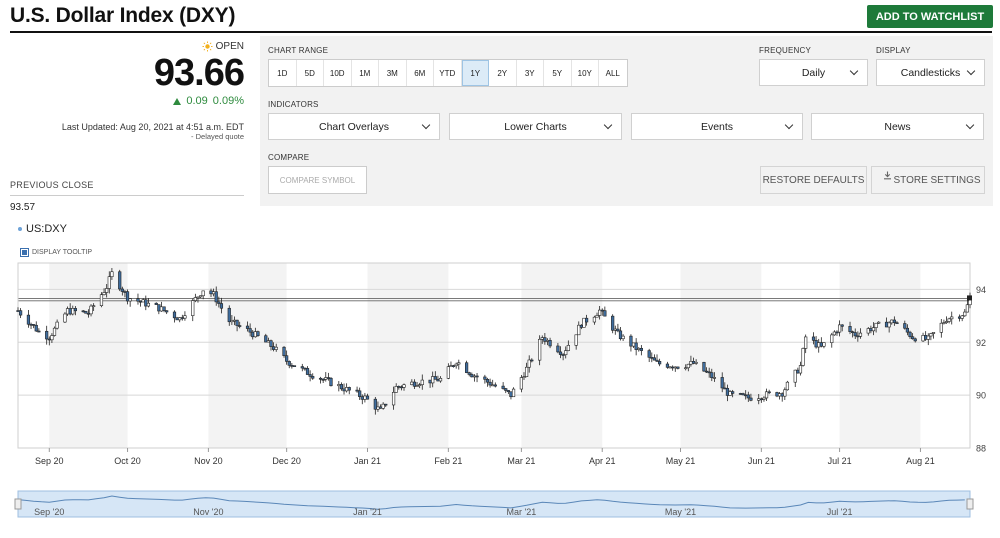  What do you see at coordinates (897, 126) in the screenshot?
I see `news-dropdown: News` at bounding box center [897, 126].